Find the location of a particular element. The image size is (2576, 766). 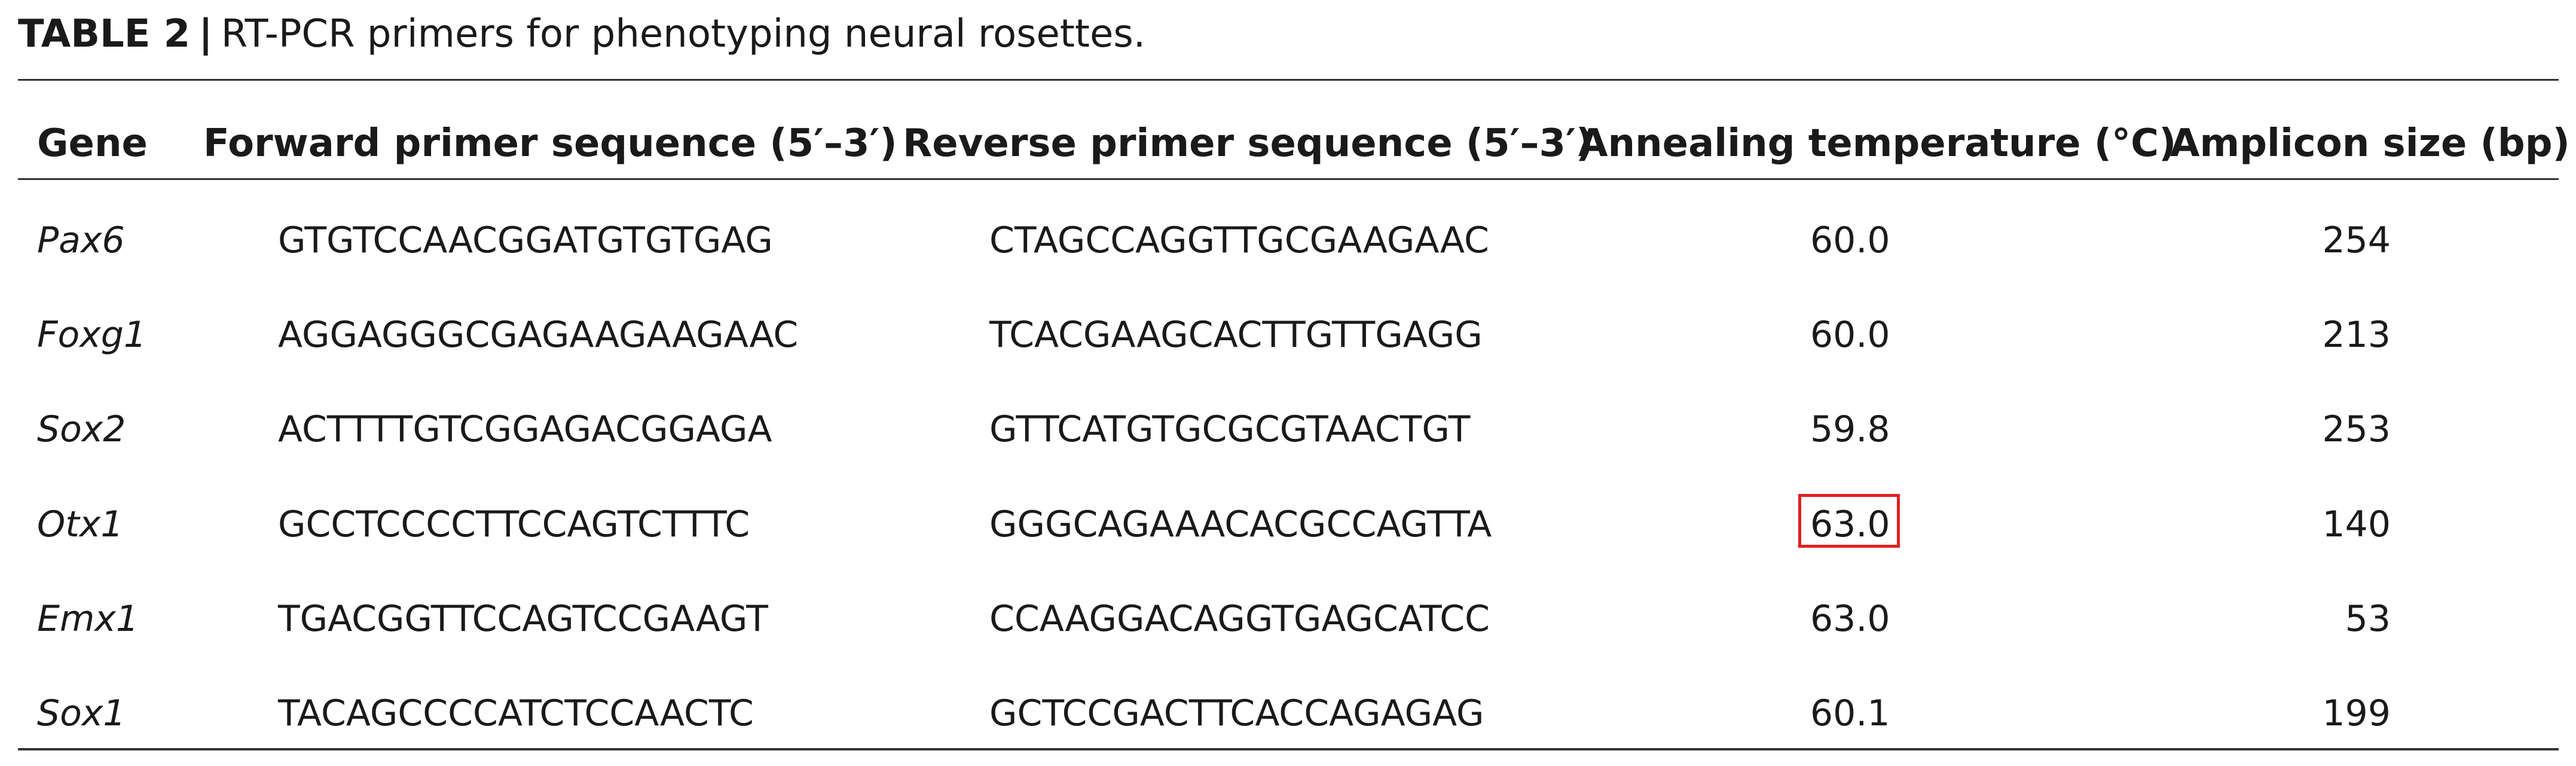

cell-amplicon-size: 140 is located at coordinates (2356, 524).